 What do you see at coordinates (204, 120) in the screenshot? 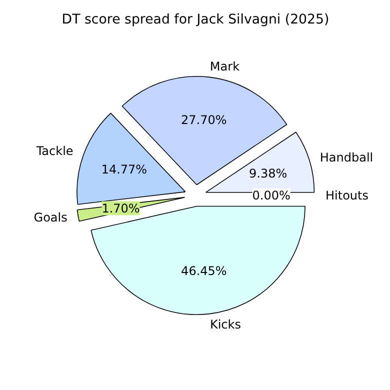
I see `data-label: 27.70%` at bounding box center [204, 120].